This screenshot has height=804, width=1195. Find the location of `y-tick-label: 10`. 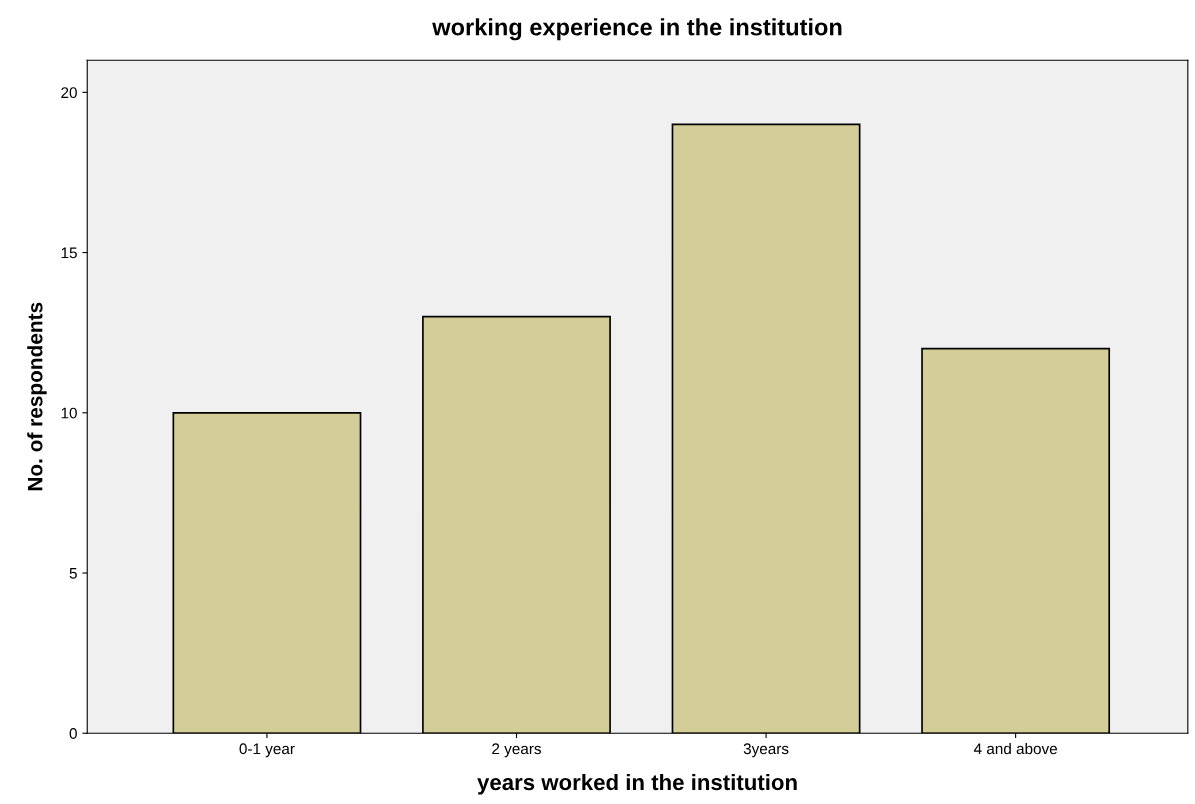

y-tick-label: 10 is located at coordinates (69, 413).